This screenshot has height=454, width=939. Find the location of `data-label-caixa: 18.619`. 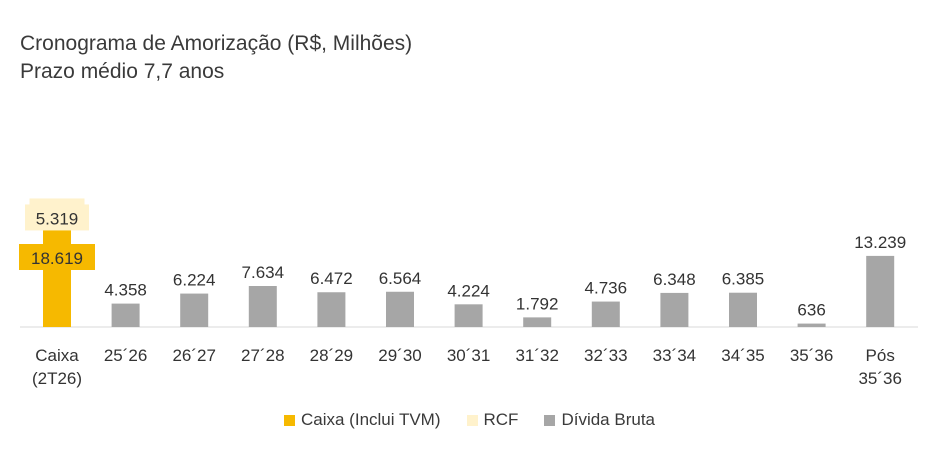

data-label-caixa: 18.619 is located at coordinates (57, 258).